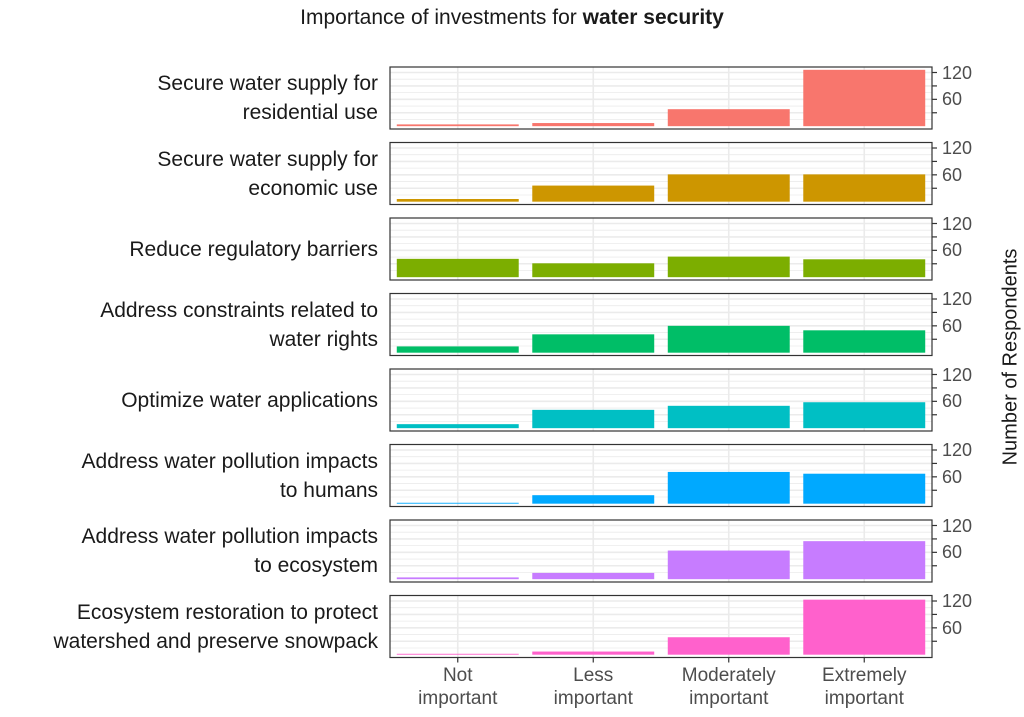 This screenshot has height=717, width=1024. What do you see at coordinates (593, 687) in the screenshot?
I see `x-tick-label: Less important` at bounding box center [593, 687].